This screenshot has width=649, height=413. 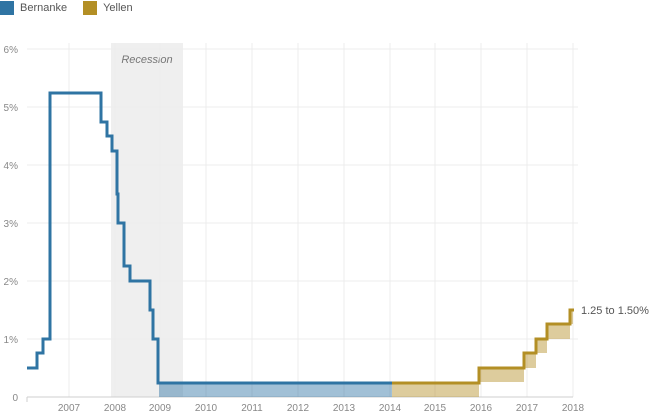 What do you see at coordinates (11, 166) in the screenshot?
I see `svg-text: 4%` at bounding box center [11, 166].